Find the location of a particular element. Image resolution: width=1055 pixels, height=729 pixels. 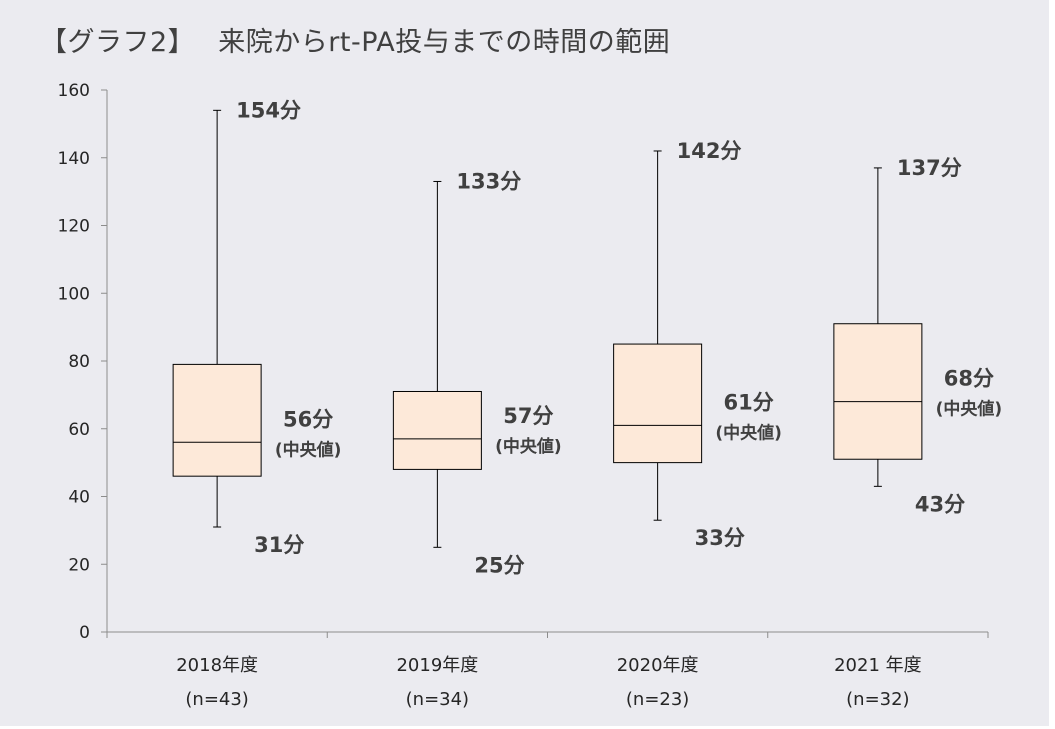

max-label: 154分 is located at coordinates (268, 110).